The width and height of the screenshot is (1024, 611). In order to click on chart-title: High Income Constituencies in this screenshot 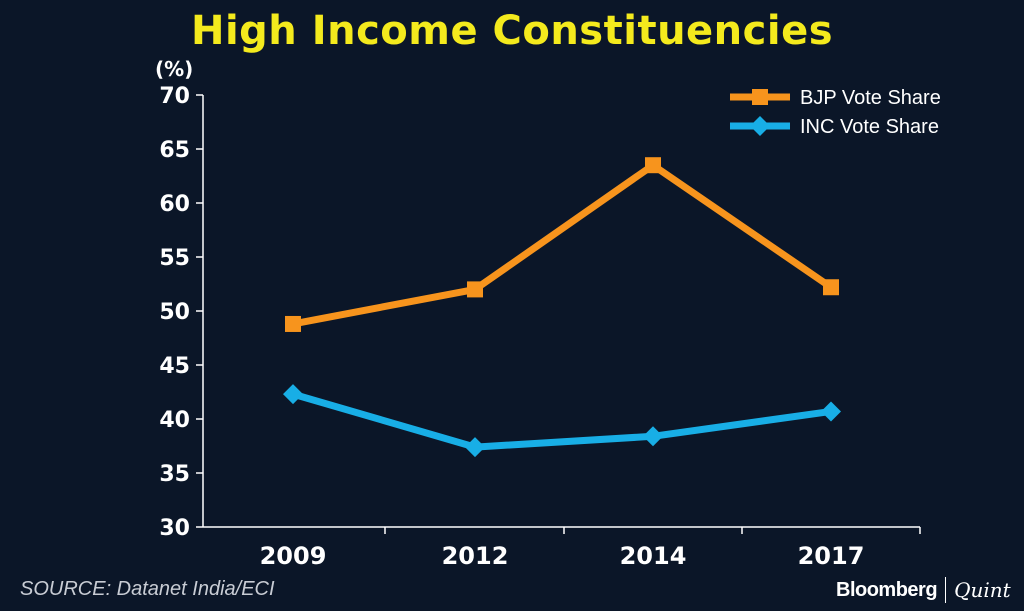, I will do `click(512, 31)`.